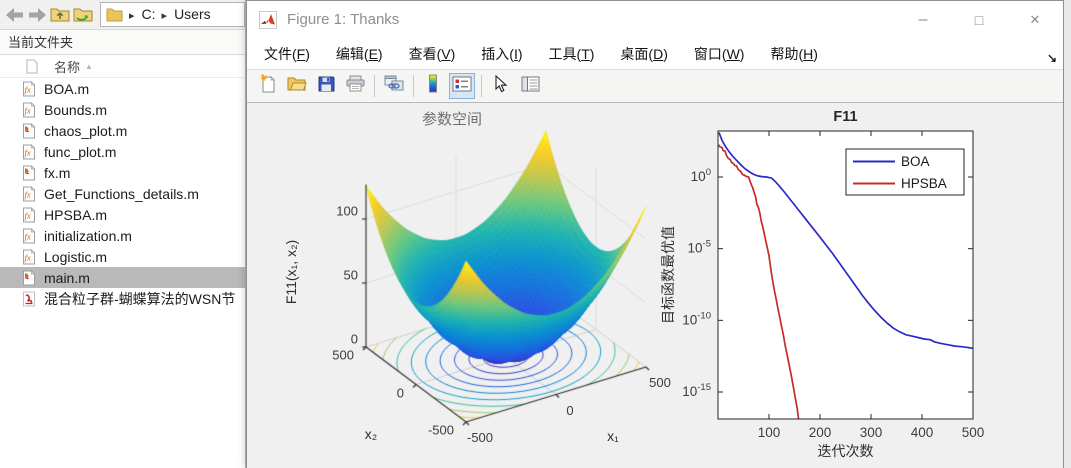 The image size is (1071, 468). I want to click on menu-item-edit: 编辑(E), so click(359, 53).